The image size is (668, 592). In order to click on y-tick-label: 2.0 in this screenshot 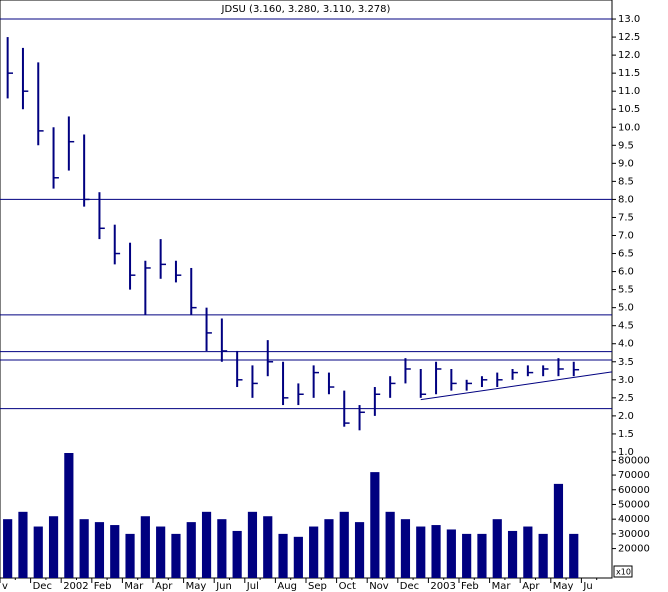, I will do `click(626, 416)`.